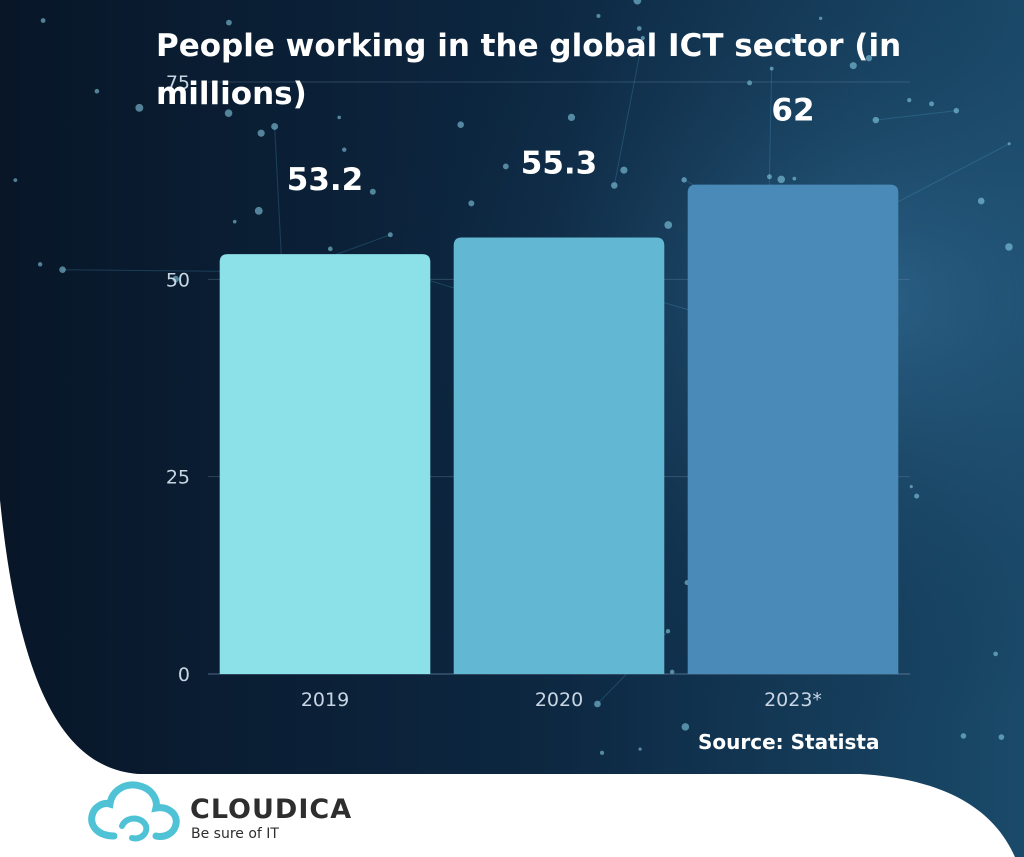 This screenshot has height=857, width=1024. What do you see at coordinates (178, 83) in the screenshot?
I see `y-tick-label: 75` at bounding box center [178, 83].